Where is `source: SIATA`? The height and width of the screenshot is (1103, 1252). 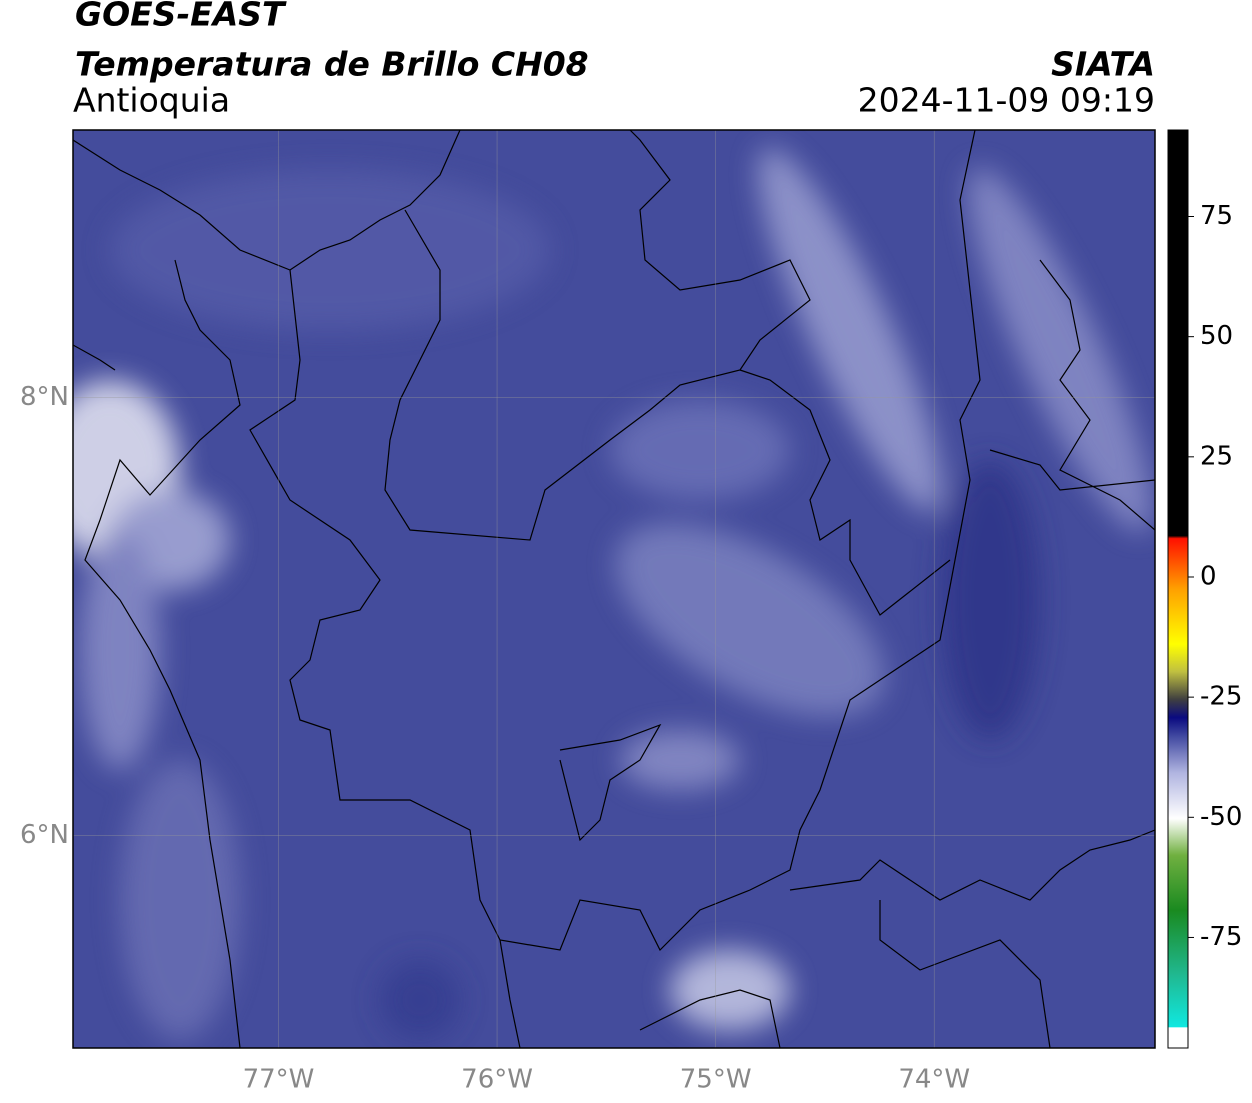 source: SIATA is located at coordinates (1103, 64).